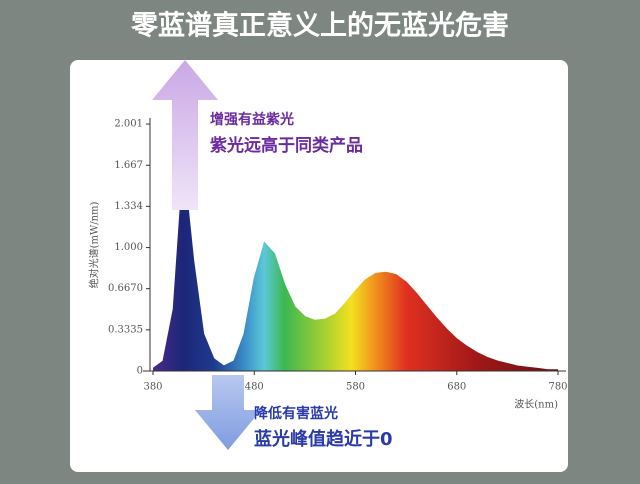  I want to click on y-tick-label: 2.001, so click(128, 124).